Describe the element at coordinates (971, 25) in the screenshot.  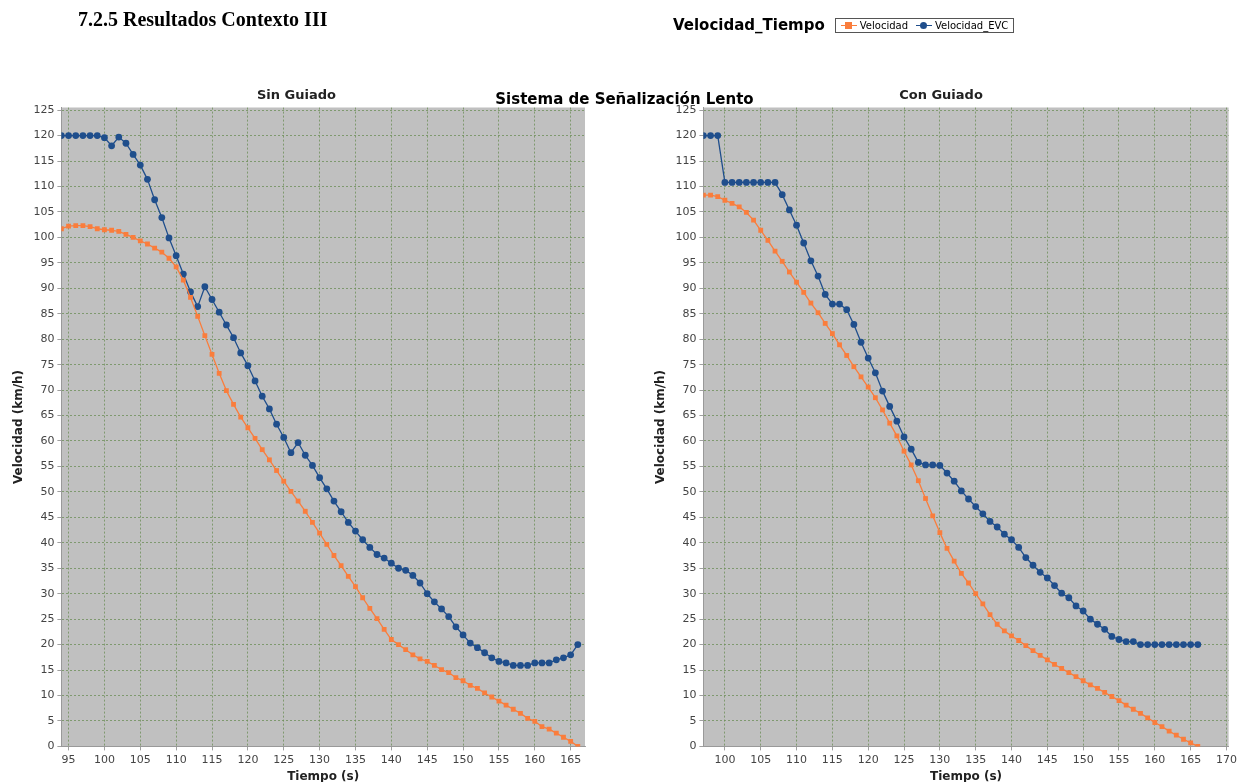
I see `legend-label: Velocidad_EVC` at that location.